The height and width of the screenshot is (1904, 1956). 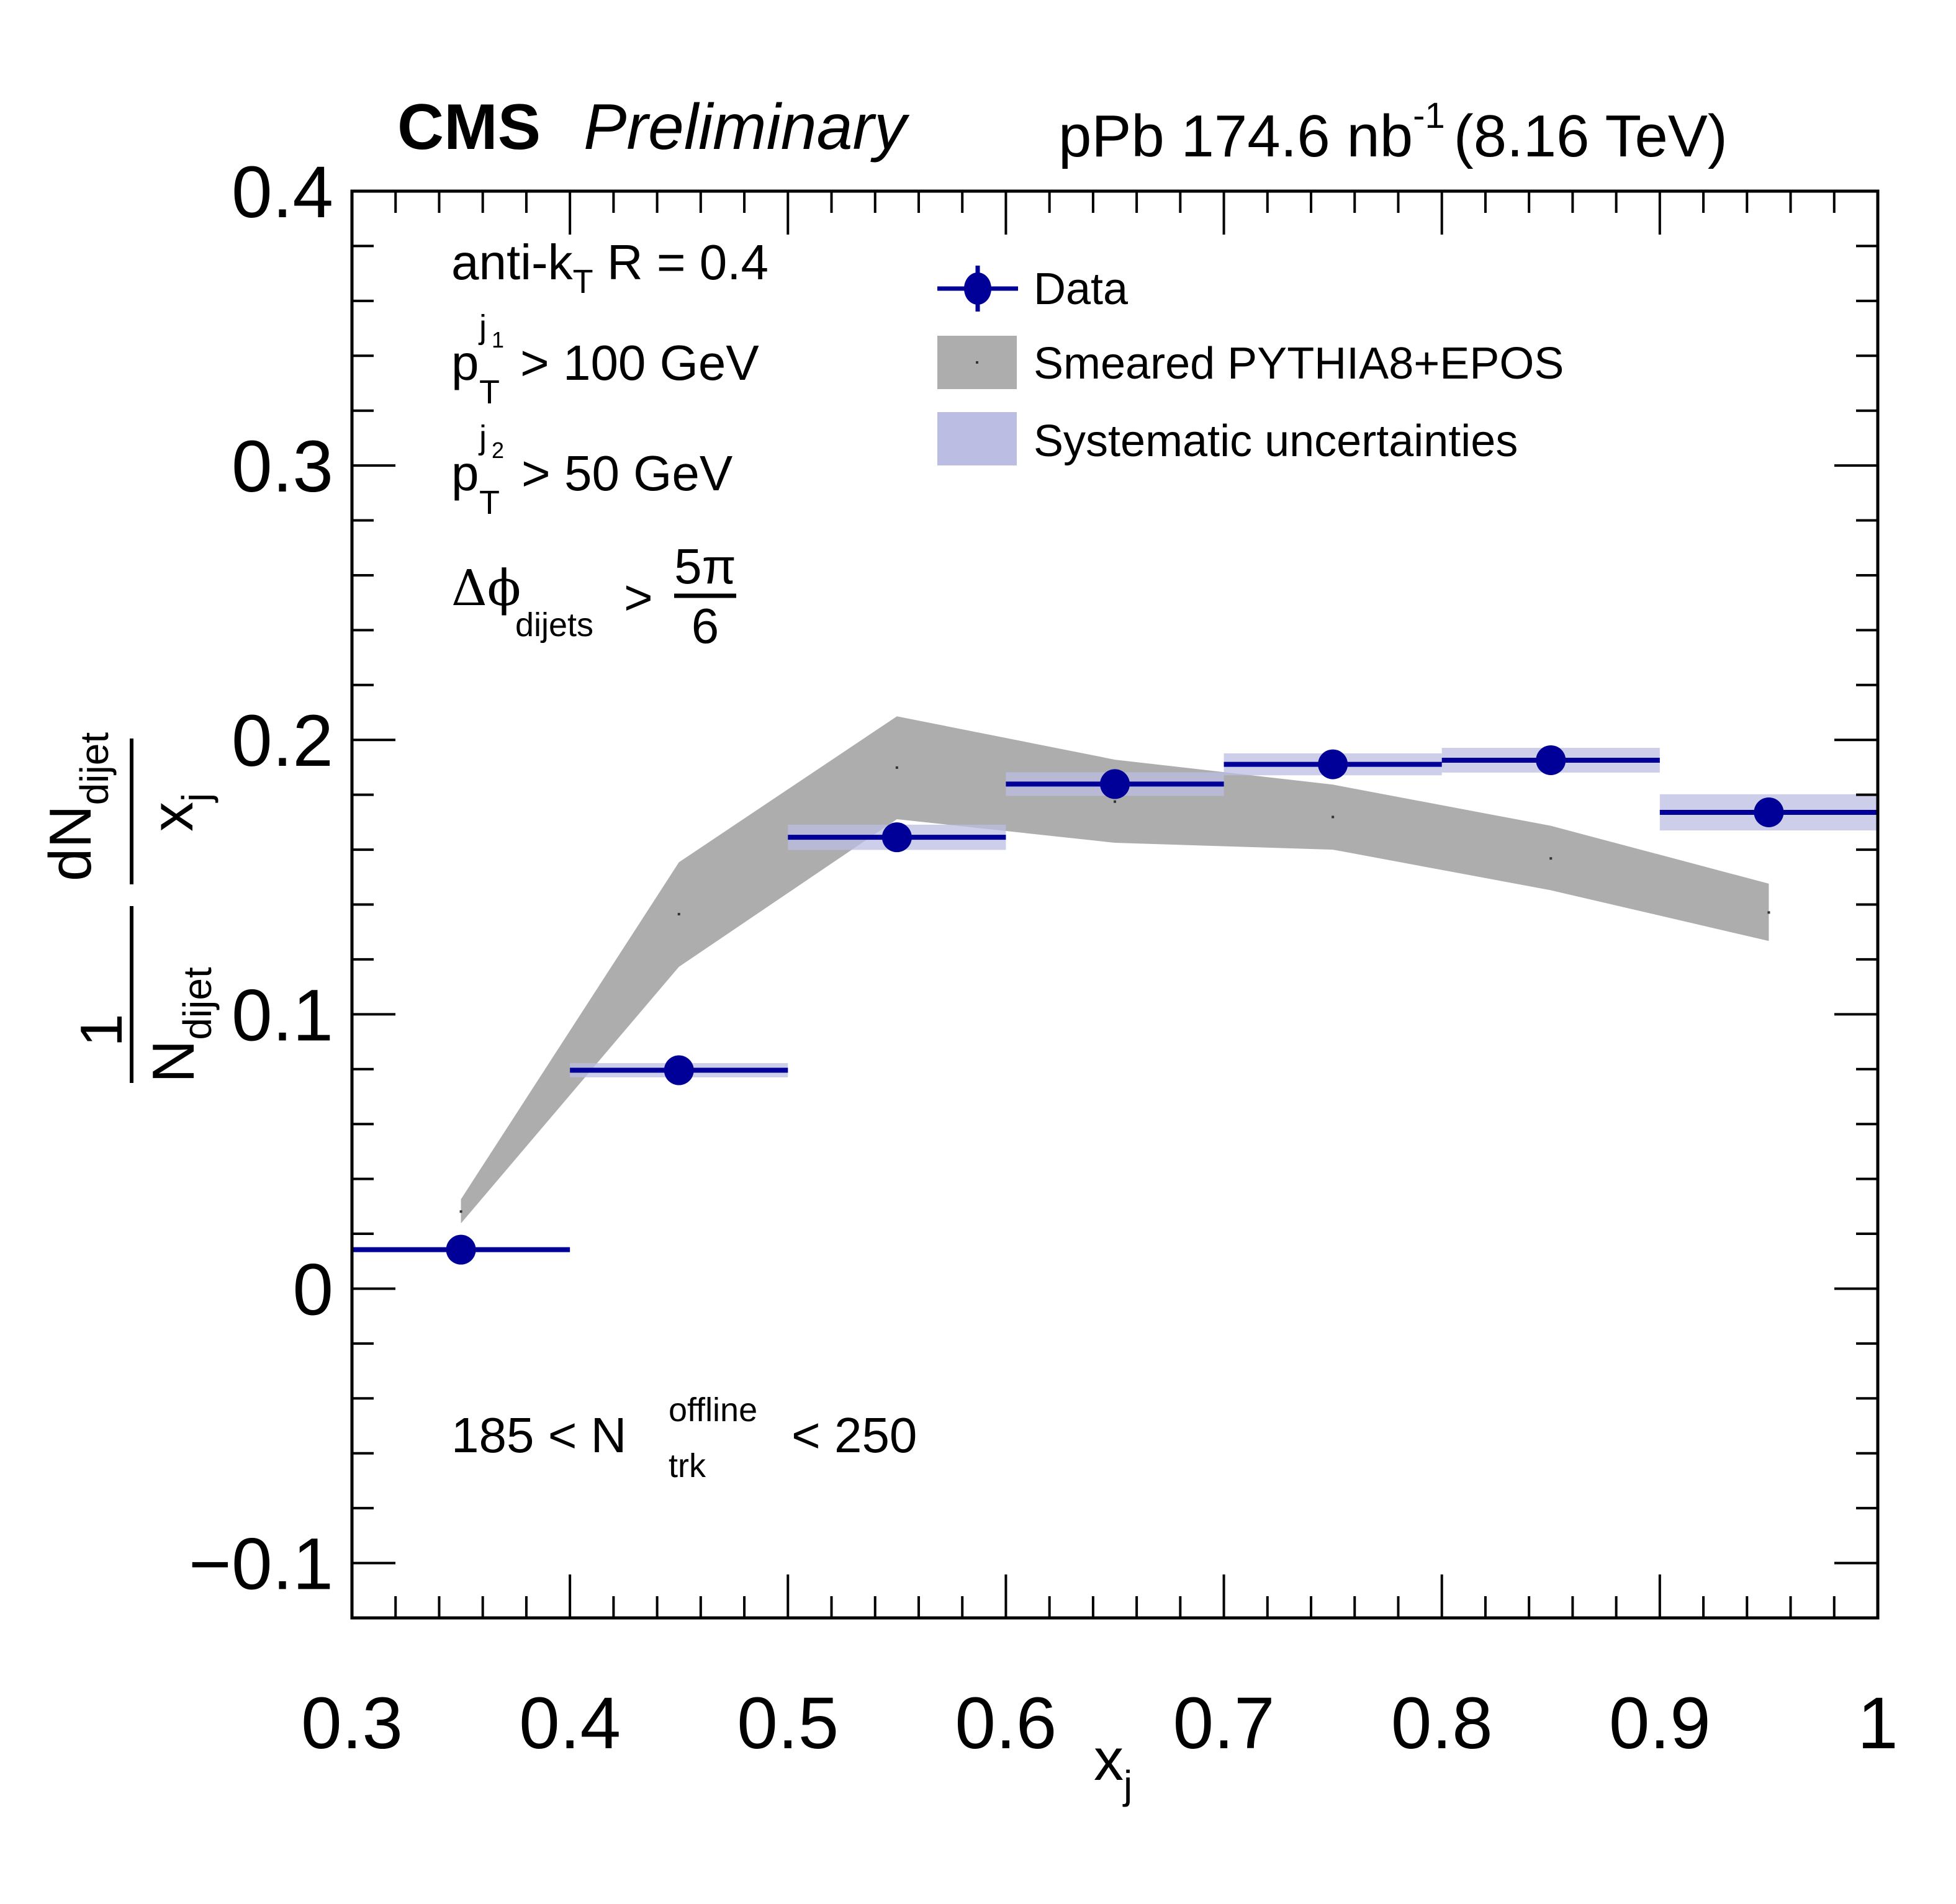 I want to click on legend-entry-data: Data, so click(x=1033, y=289).